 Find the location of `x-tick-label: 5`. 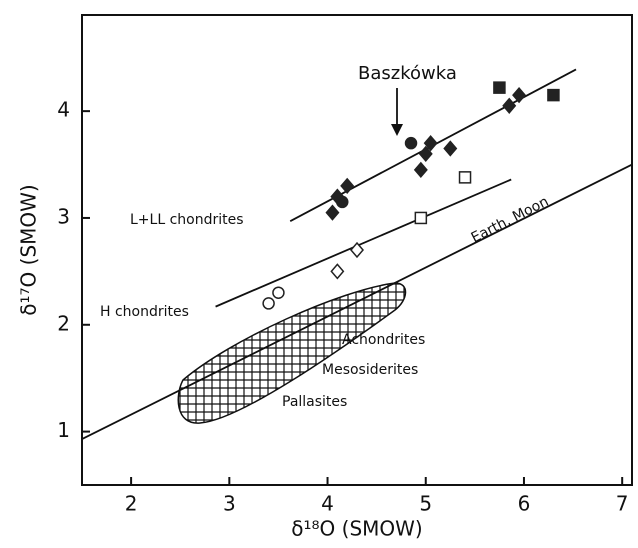

x-tick-label: 5 is located at coordinates (425, 504).